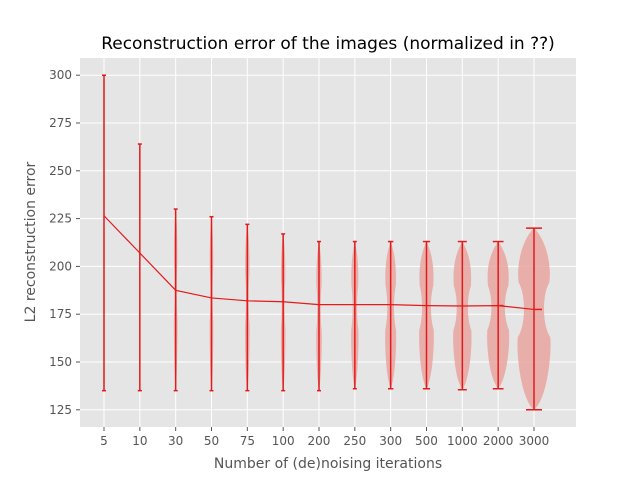 Image resolution: width=640 pixels, height=480 pixels. What do you see at coordinates (60, 314) in the screenshot?
I see `y-tick-label: 175` at bounding box center [60, 314].